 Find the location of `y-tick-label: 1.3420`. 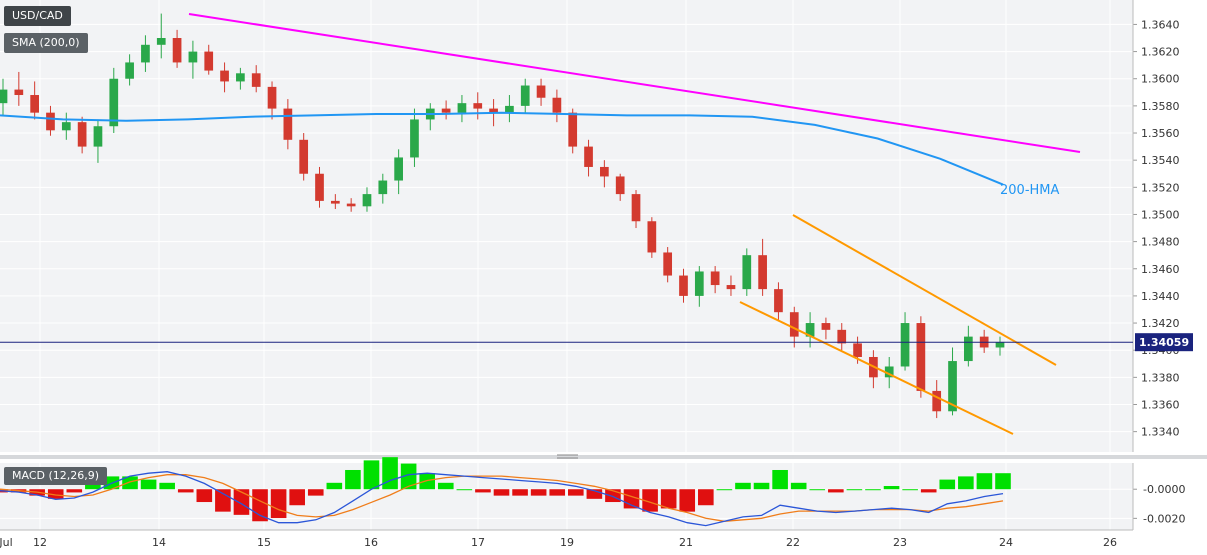

y-tick-label: 1.3420 is located at coordinates (1160, 323).